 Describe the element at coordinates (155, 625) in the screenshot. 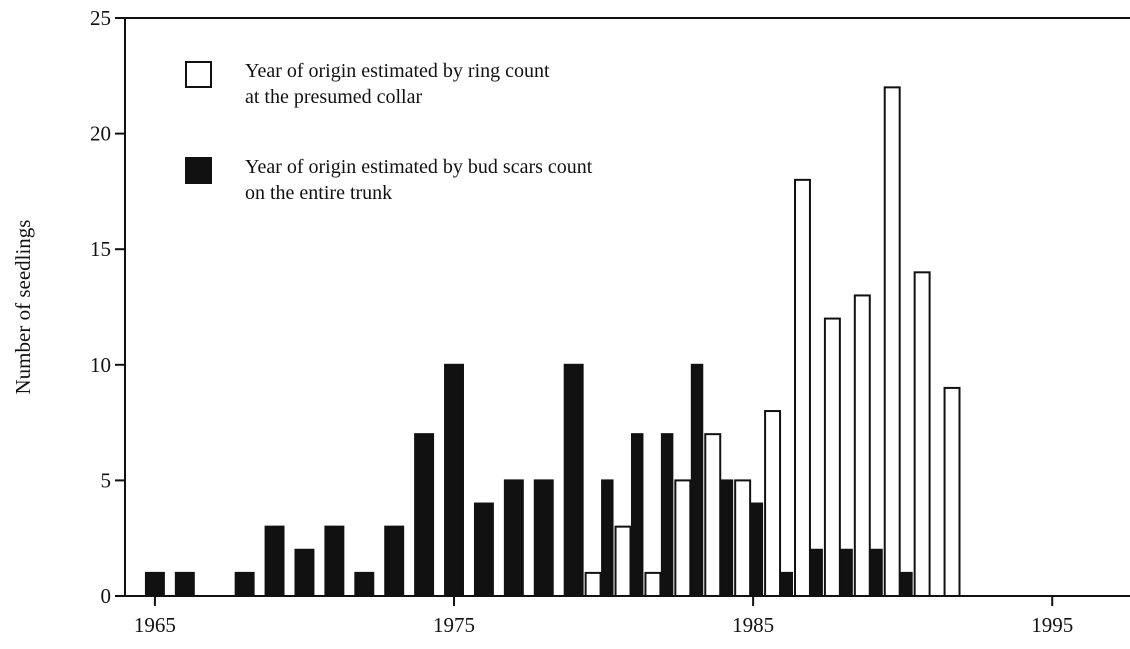

I see `x-tick-label: 1965` at that location.